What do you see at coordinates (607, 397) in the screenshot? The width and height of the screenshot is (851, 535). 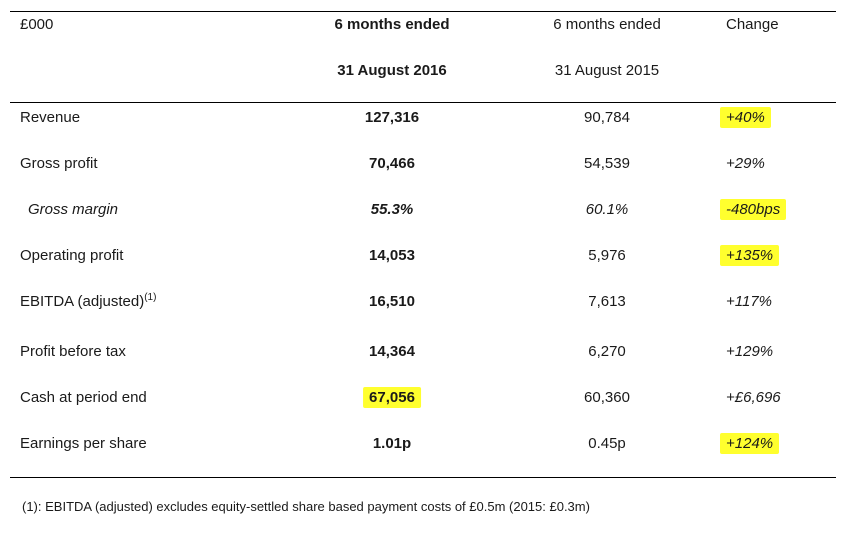 I see `row-prior-cash: 60,360` at bounding box center [607, 397].